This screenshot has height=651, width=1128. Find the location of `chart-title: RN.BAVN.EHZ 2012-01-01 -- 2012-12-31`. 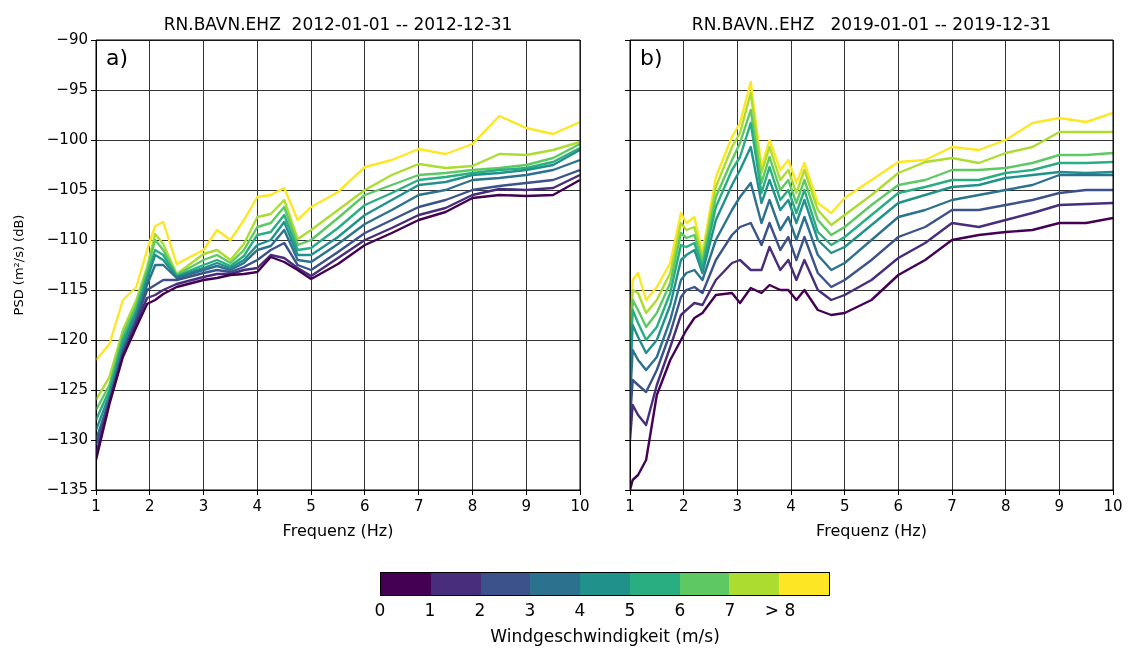

chart-title: RN.BAVN.EHZ 2012-01-01 -- 2012-12-31 is located at coordinates (338, 23).